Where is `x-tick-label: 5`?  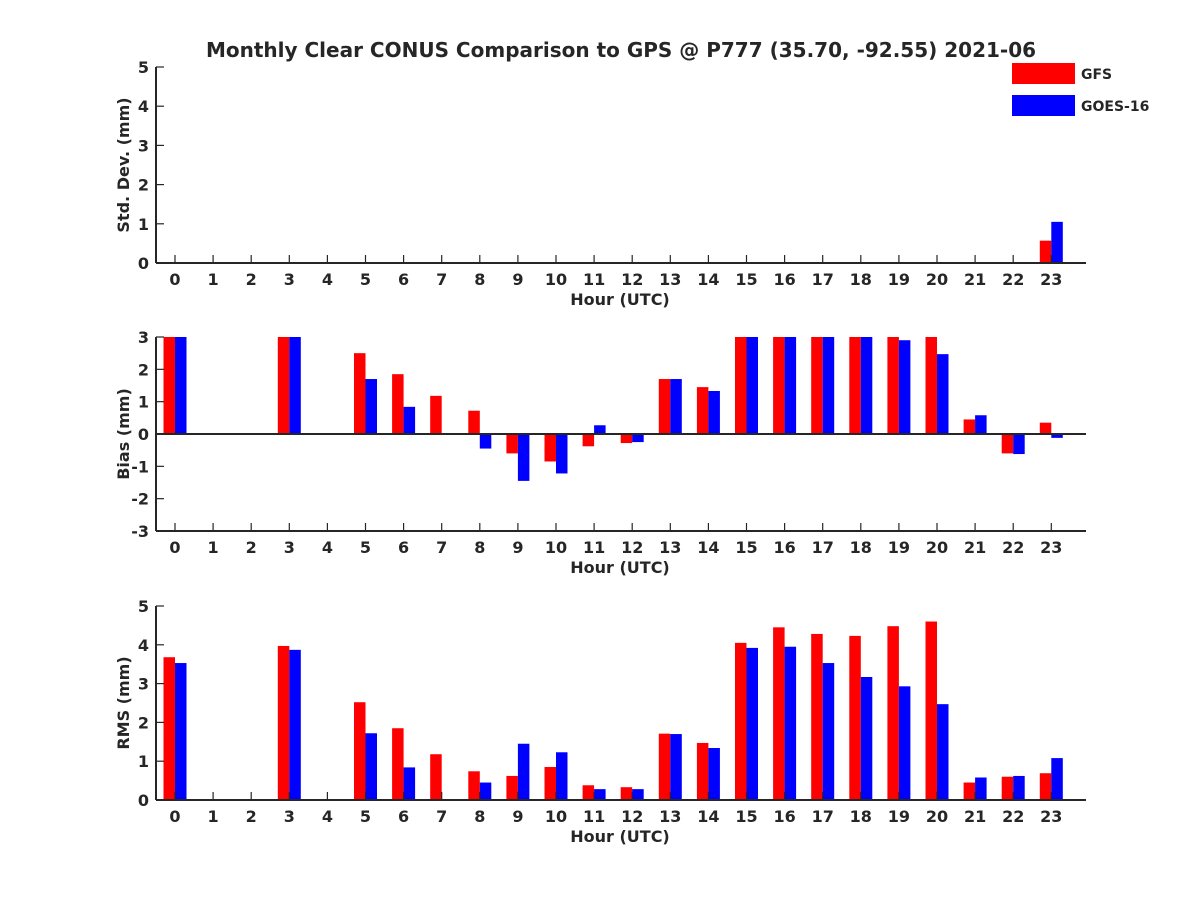 x-tick-label: 5 is located at coordinates (365, 547).